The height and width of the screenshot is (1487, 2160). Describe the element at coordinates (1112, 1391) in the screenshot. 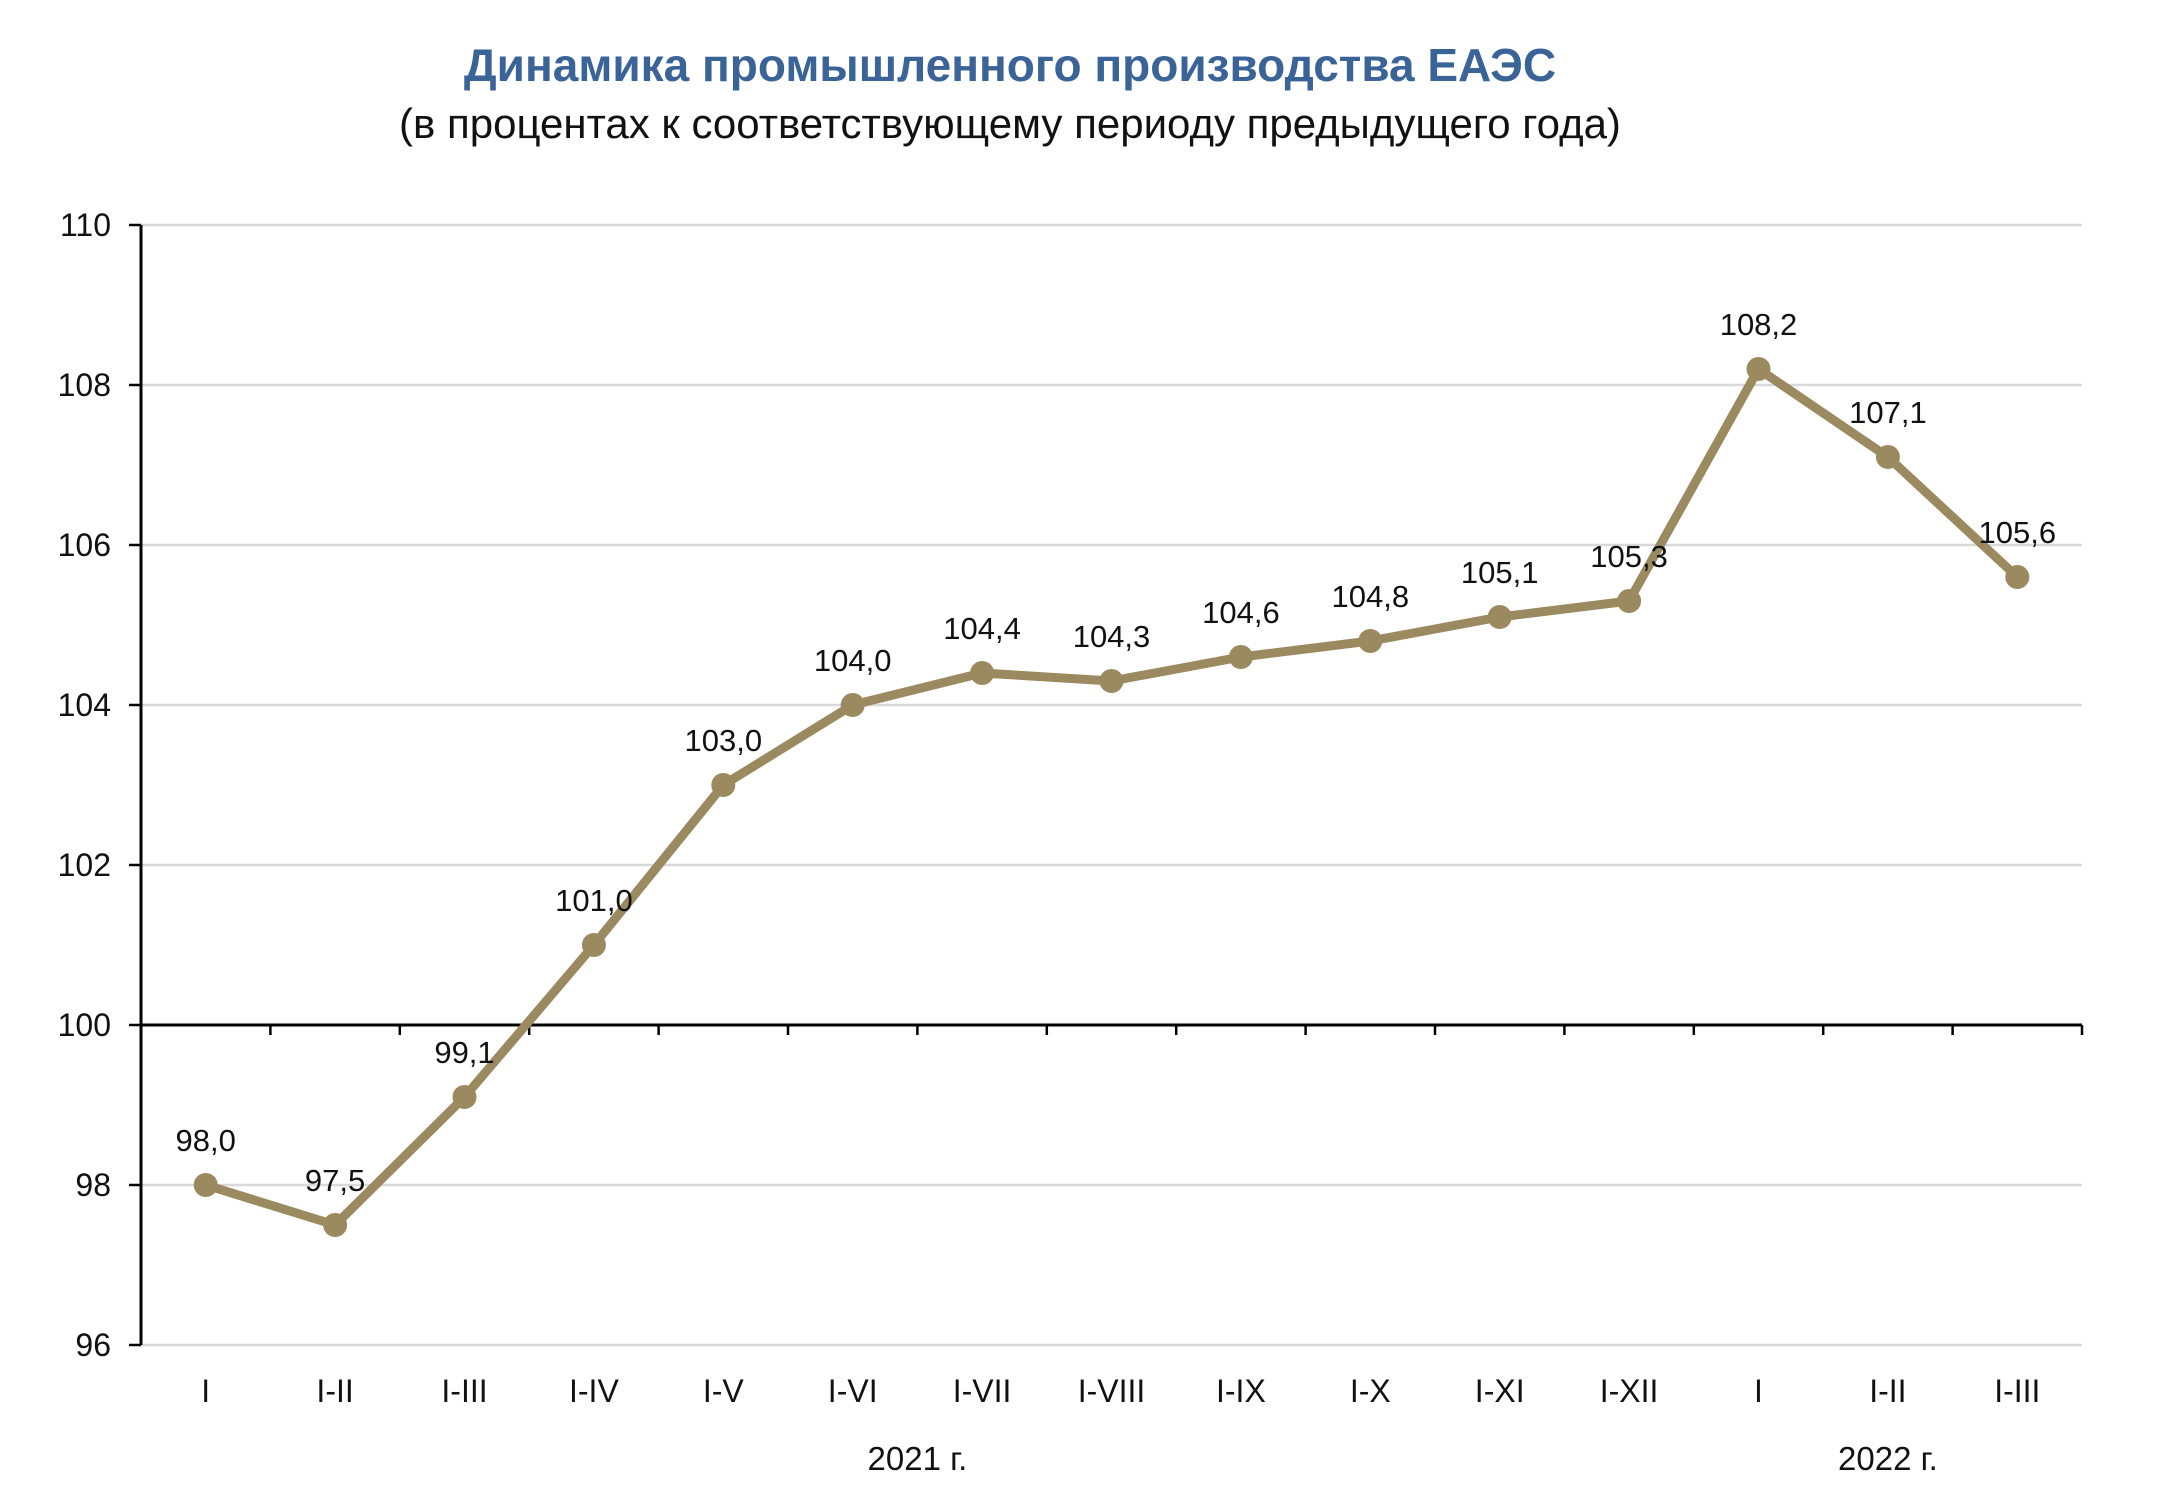

I see `x-tick-label: I-VIII` at that location.